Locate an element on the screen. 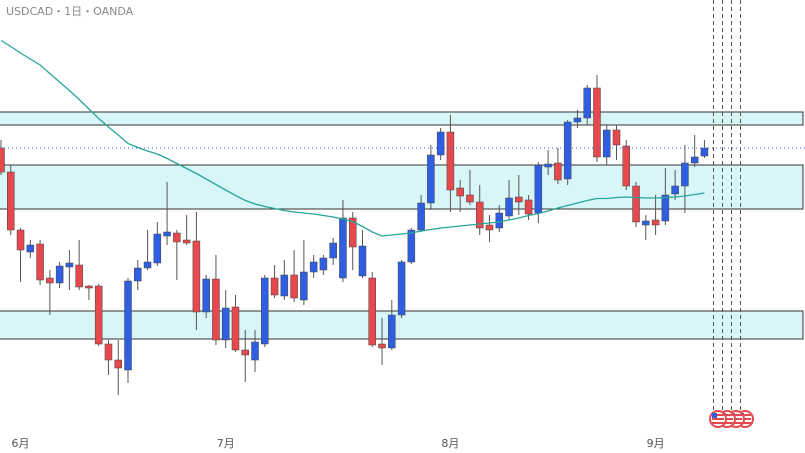 This screenshot has height=453, width=805. event-flag is located at coordinates (718, 419).